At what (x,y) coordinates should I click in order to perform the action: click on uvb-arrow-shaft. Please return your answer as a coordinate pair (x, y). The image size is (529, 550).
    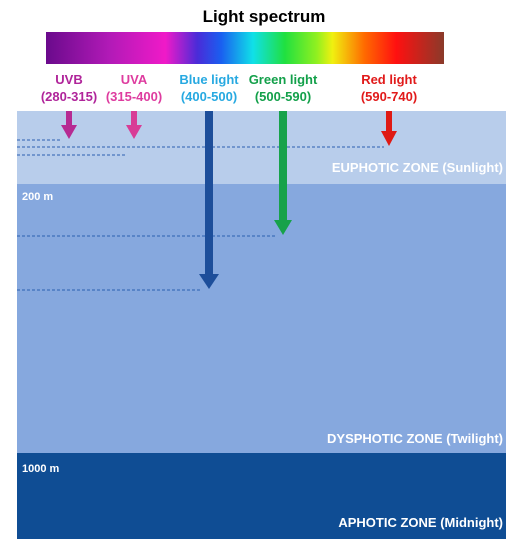
    Looking at the image, I should click on (69, 119).